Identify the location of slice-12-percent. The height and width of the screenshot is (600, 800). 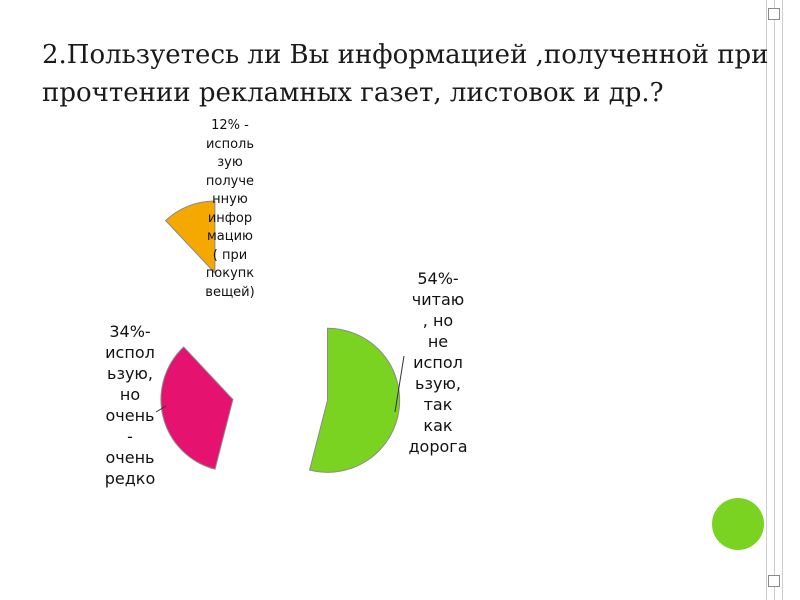
(190, 237).